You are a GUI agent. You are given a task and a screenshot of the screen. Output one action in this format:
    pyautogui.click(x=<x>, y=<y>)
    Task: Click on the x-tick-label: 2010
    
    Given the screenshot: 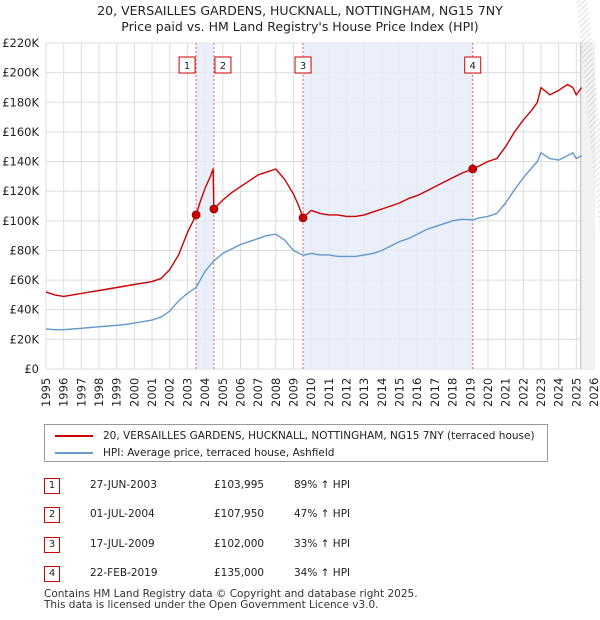 What is the action you would take?
    pyautogui.click(x=311, y=392)
    